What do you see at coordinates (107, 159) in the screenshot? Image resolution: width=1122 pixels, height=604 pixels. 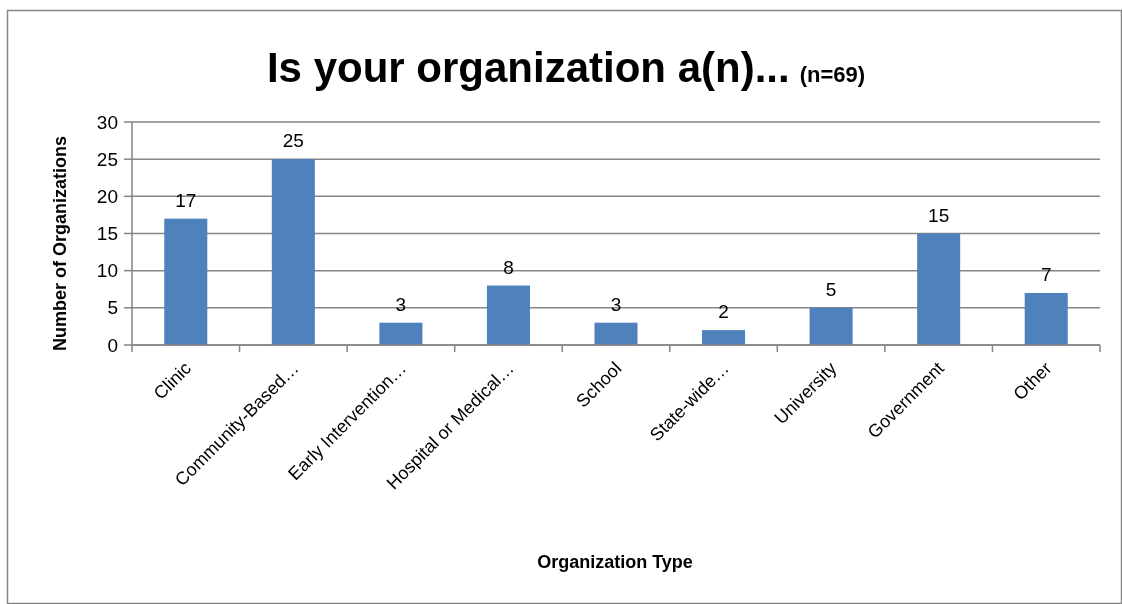 I see `y-tick-label: 25` at bounding box center [107, 159].